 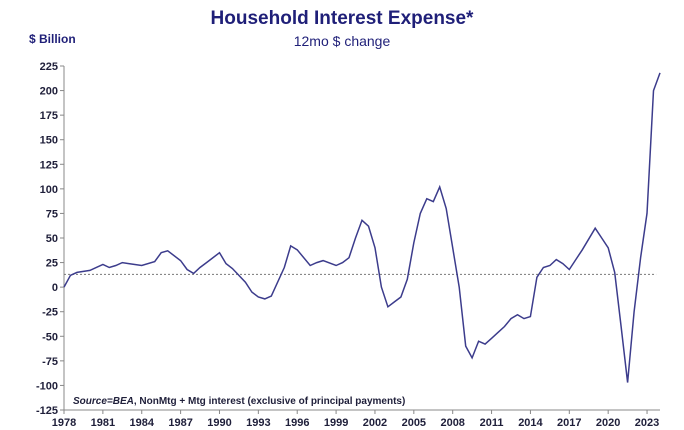 I want to click on x-tick-label: 2005, so click(x=414, y=423).